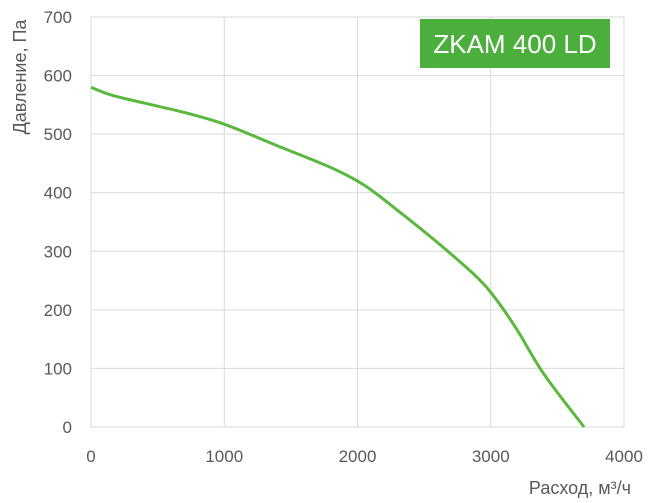 The width and height of the screenshot is (653, 503). What do you see at coordinates (491, 456) in the screenshot?
I see `x-tick-label: 3000` at bounding box center [491, 456].